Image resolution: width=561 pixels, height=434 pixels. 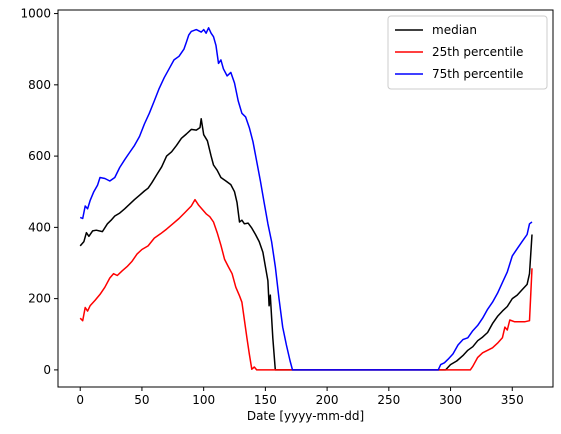 I want to click on x-tick-label: 0, so click(x=80, y=400).